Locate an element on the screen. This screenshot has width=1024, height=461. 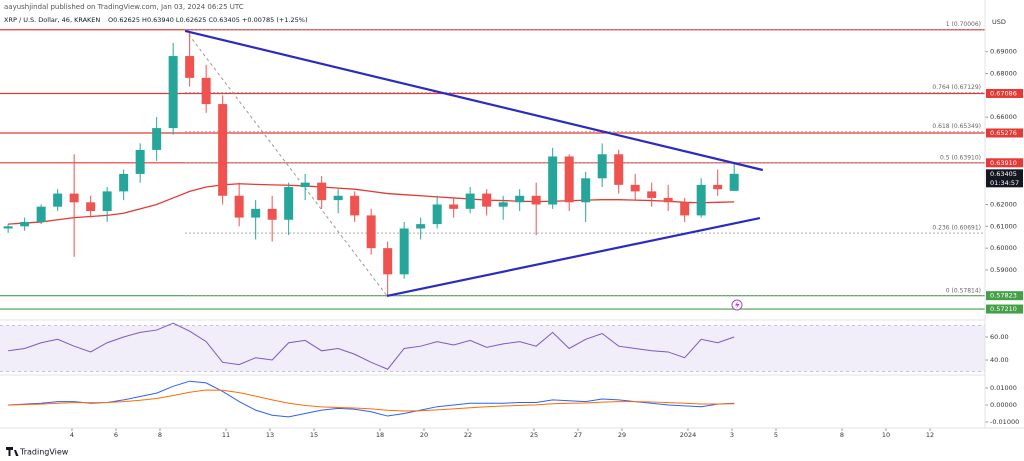
price-tag-label: 0.67086 is located at coordinates (1003, 93).